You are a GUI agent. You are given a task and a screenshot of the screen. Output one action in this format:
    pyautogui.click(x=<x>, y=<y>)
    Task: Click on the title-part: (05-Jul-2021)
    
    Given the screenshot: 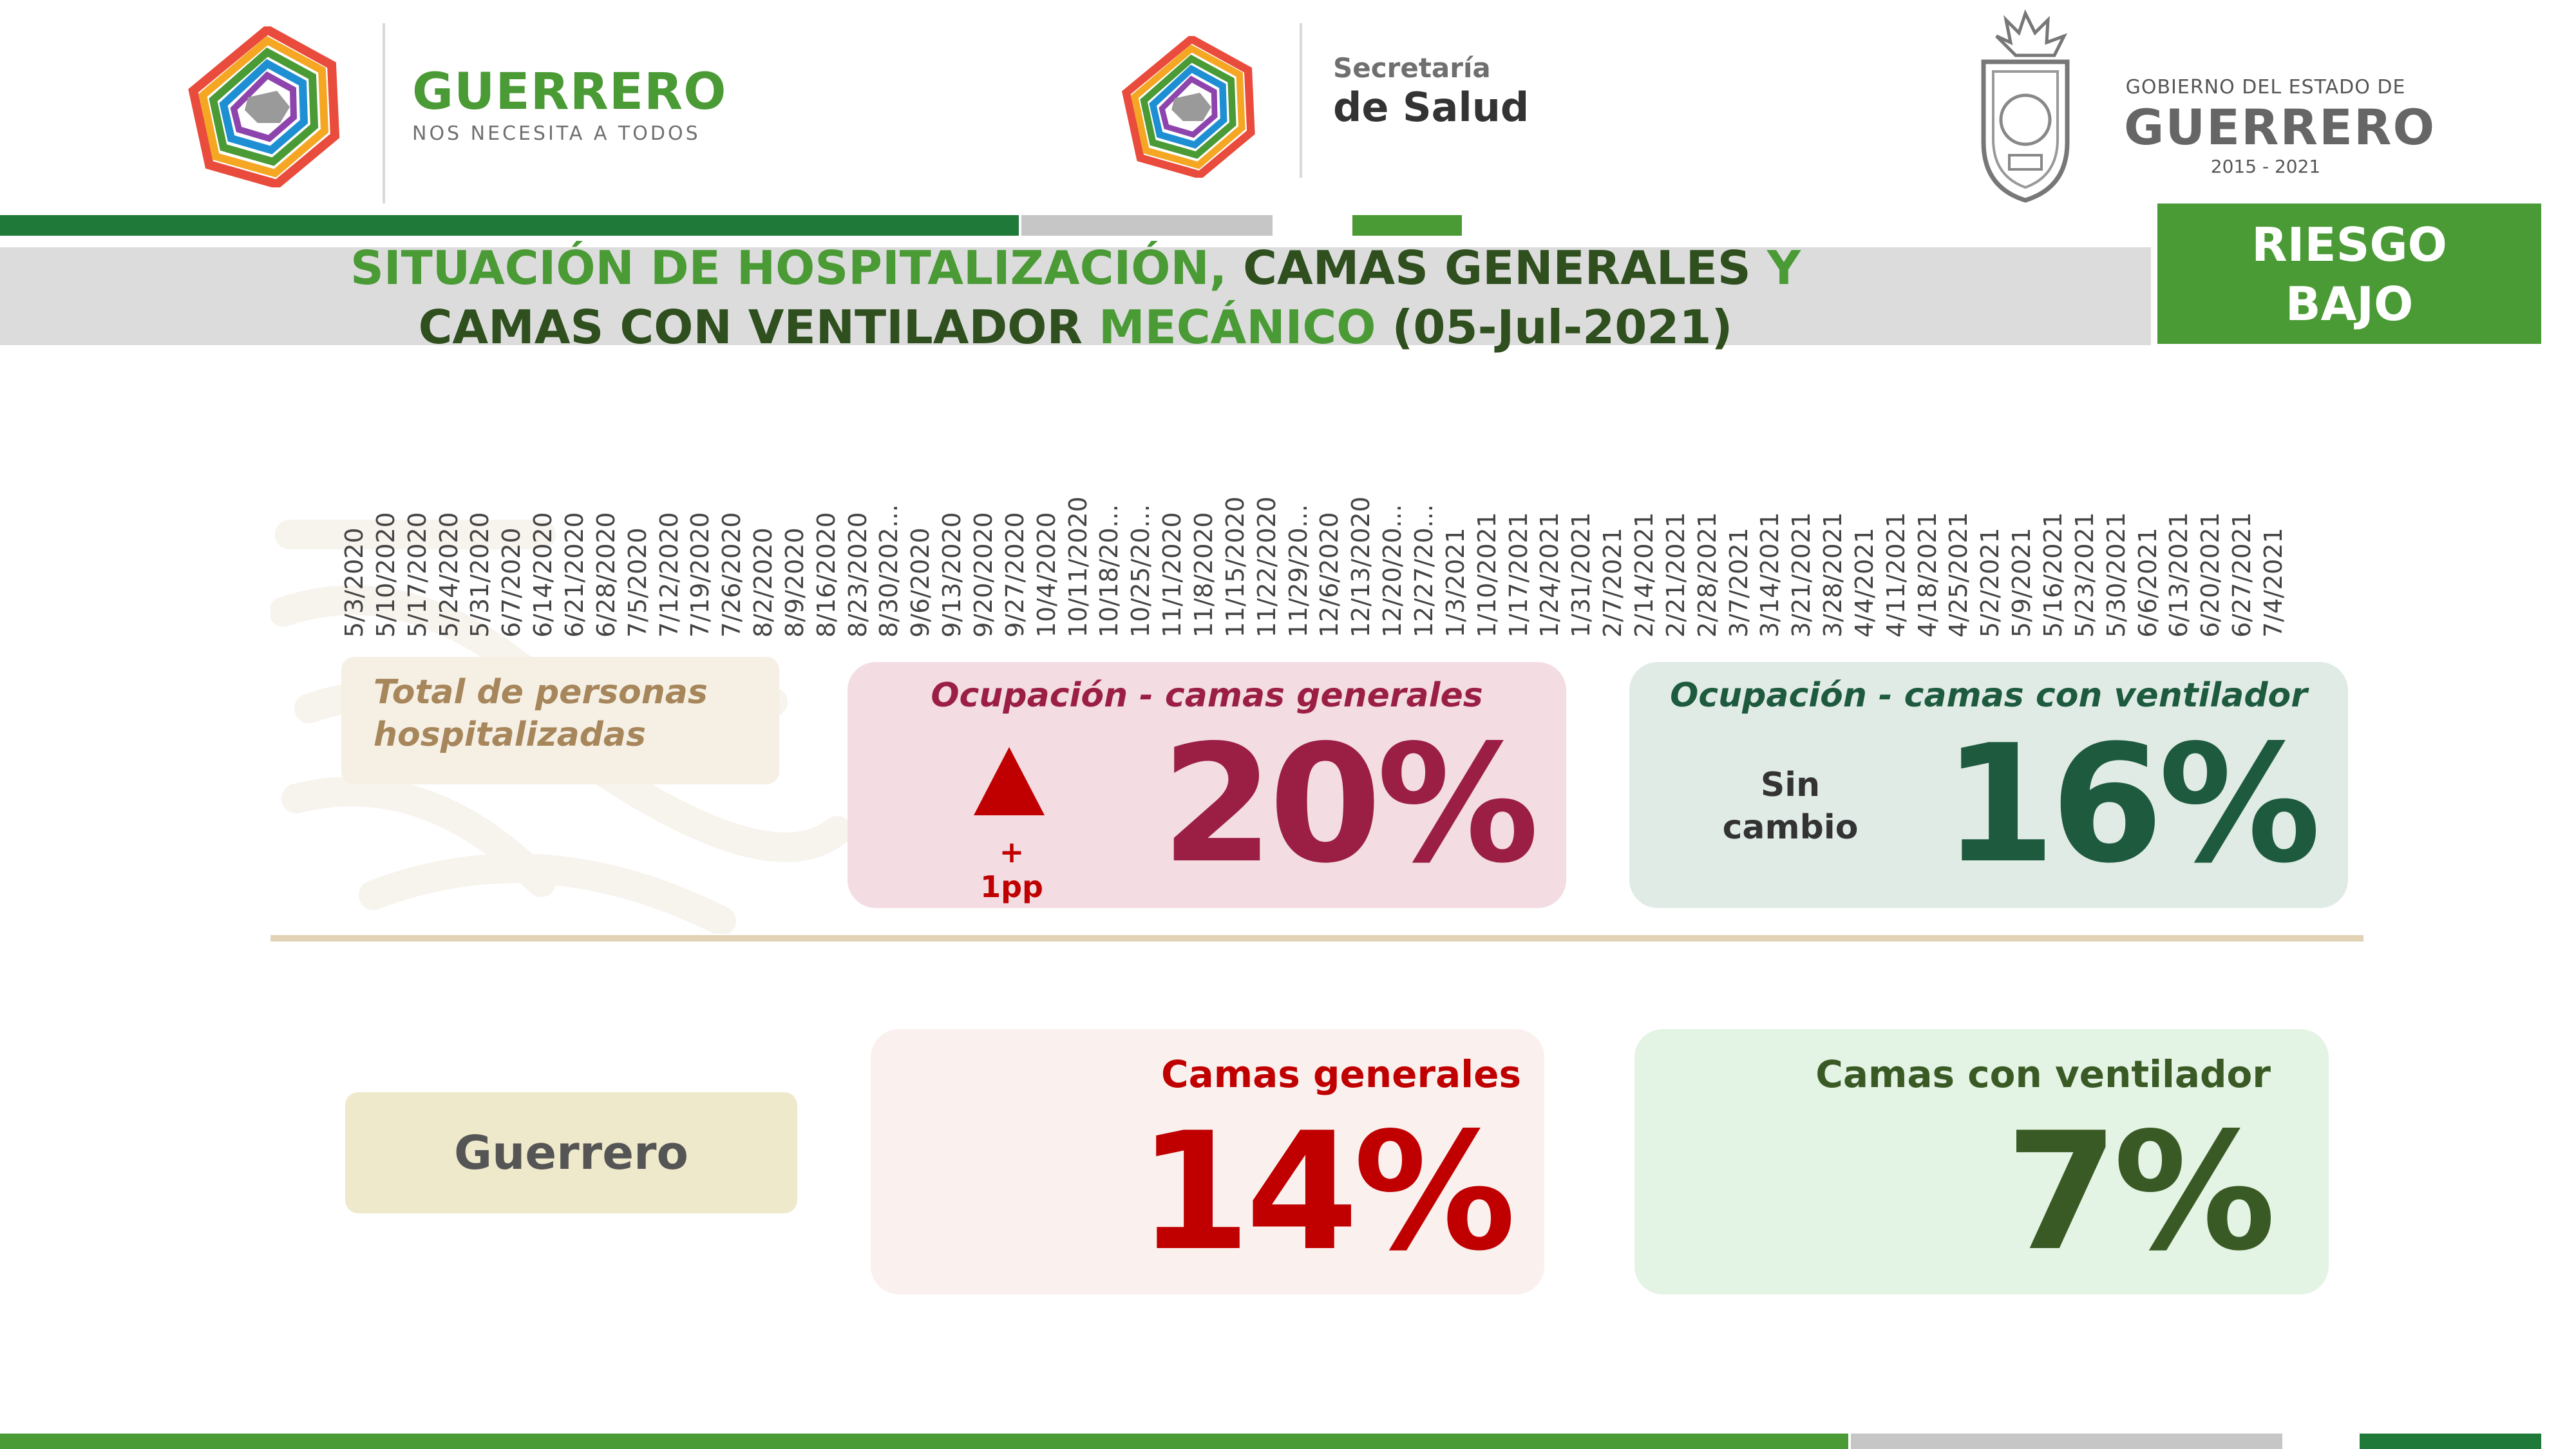 What is the action you would take?
    pyautogui.click(x=1554, y=327)
    